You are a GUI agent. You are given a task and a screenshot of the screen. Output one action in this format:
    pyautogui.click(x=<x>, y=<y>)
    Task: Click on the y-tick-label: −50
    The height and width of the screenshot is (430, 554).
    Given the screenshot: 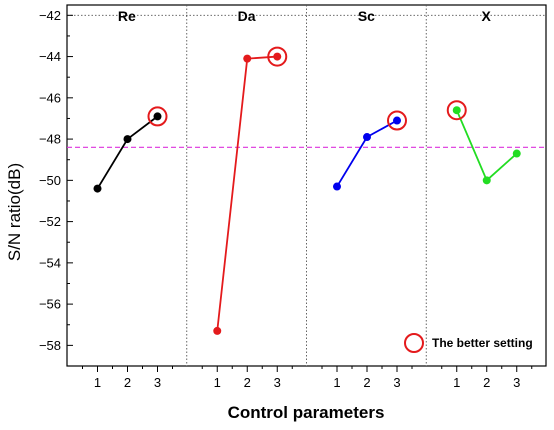 What is the action you would take?
    pyautogui.click(x=50, y=180)
    